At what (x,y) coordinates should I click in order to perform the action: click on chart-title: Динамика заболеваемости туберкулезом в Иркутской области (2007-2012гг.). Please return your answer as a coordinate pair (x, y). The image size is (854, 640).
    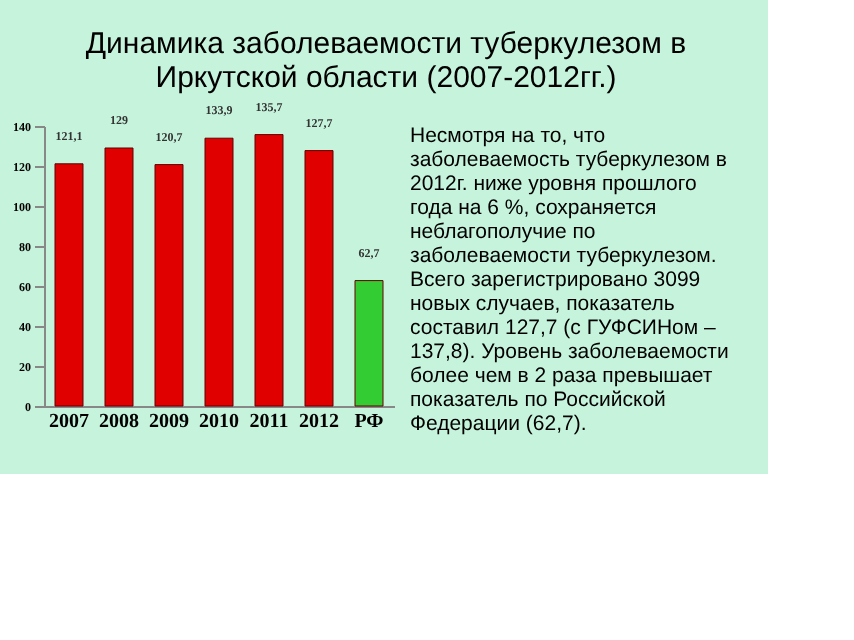
    Looking at the image, I should click on (386, 60).